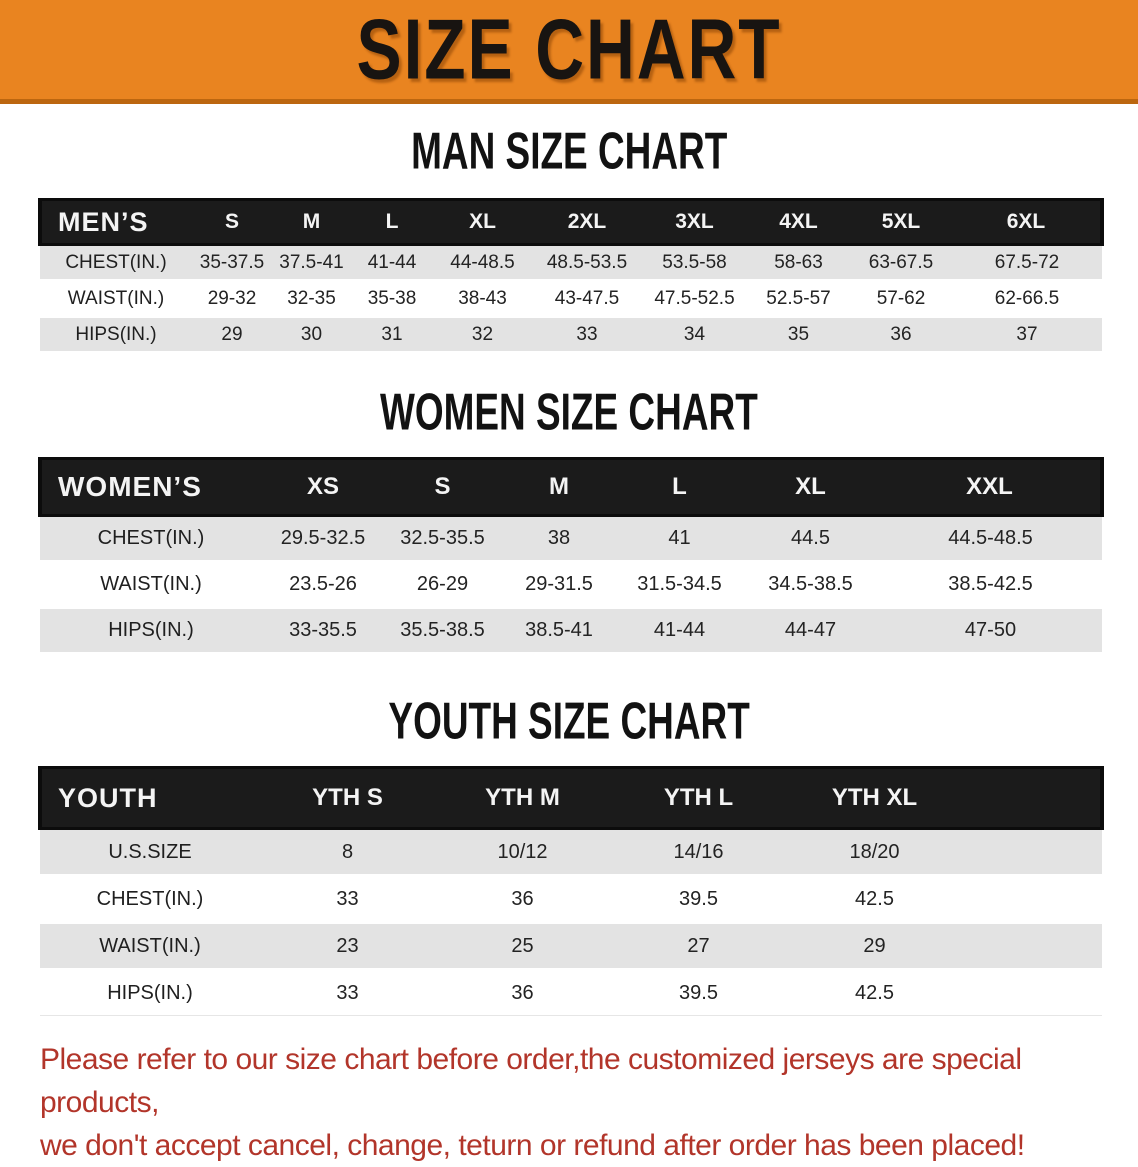 The image size is (1138, 1167). I want to click on youth-chest-row: CHEST(IN.) 33 36 39.5 42.5, so click(571, 898).